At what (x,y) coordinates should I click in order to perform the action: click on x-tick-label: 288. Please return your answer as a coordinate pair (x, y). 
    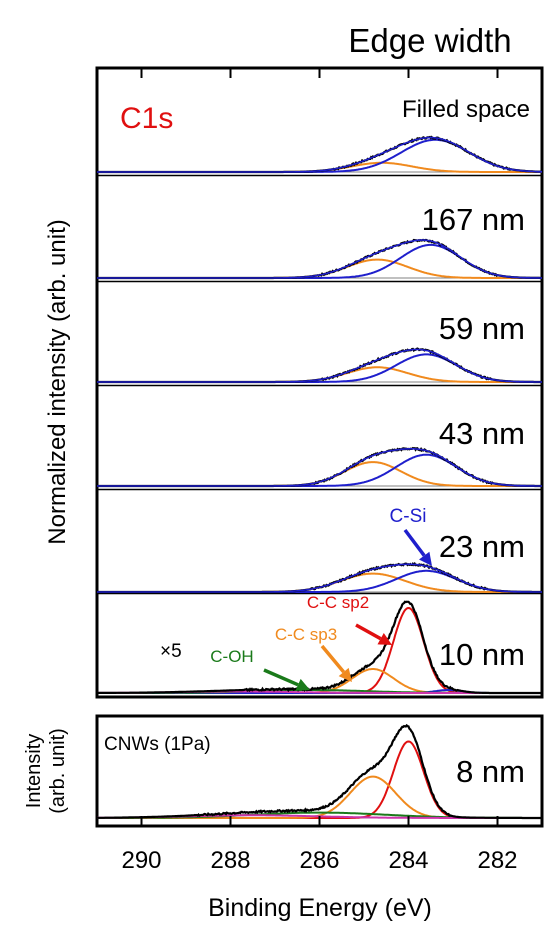
    Looking at the image, I should click on (230, 860).